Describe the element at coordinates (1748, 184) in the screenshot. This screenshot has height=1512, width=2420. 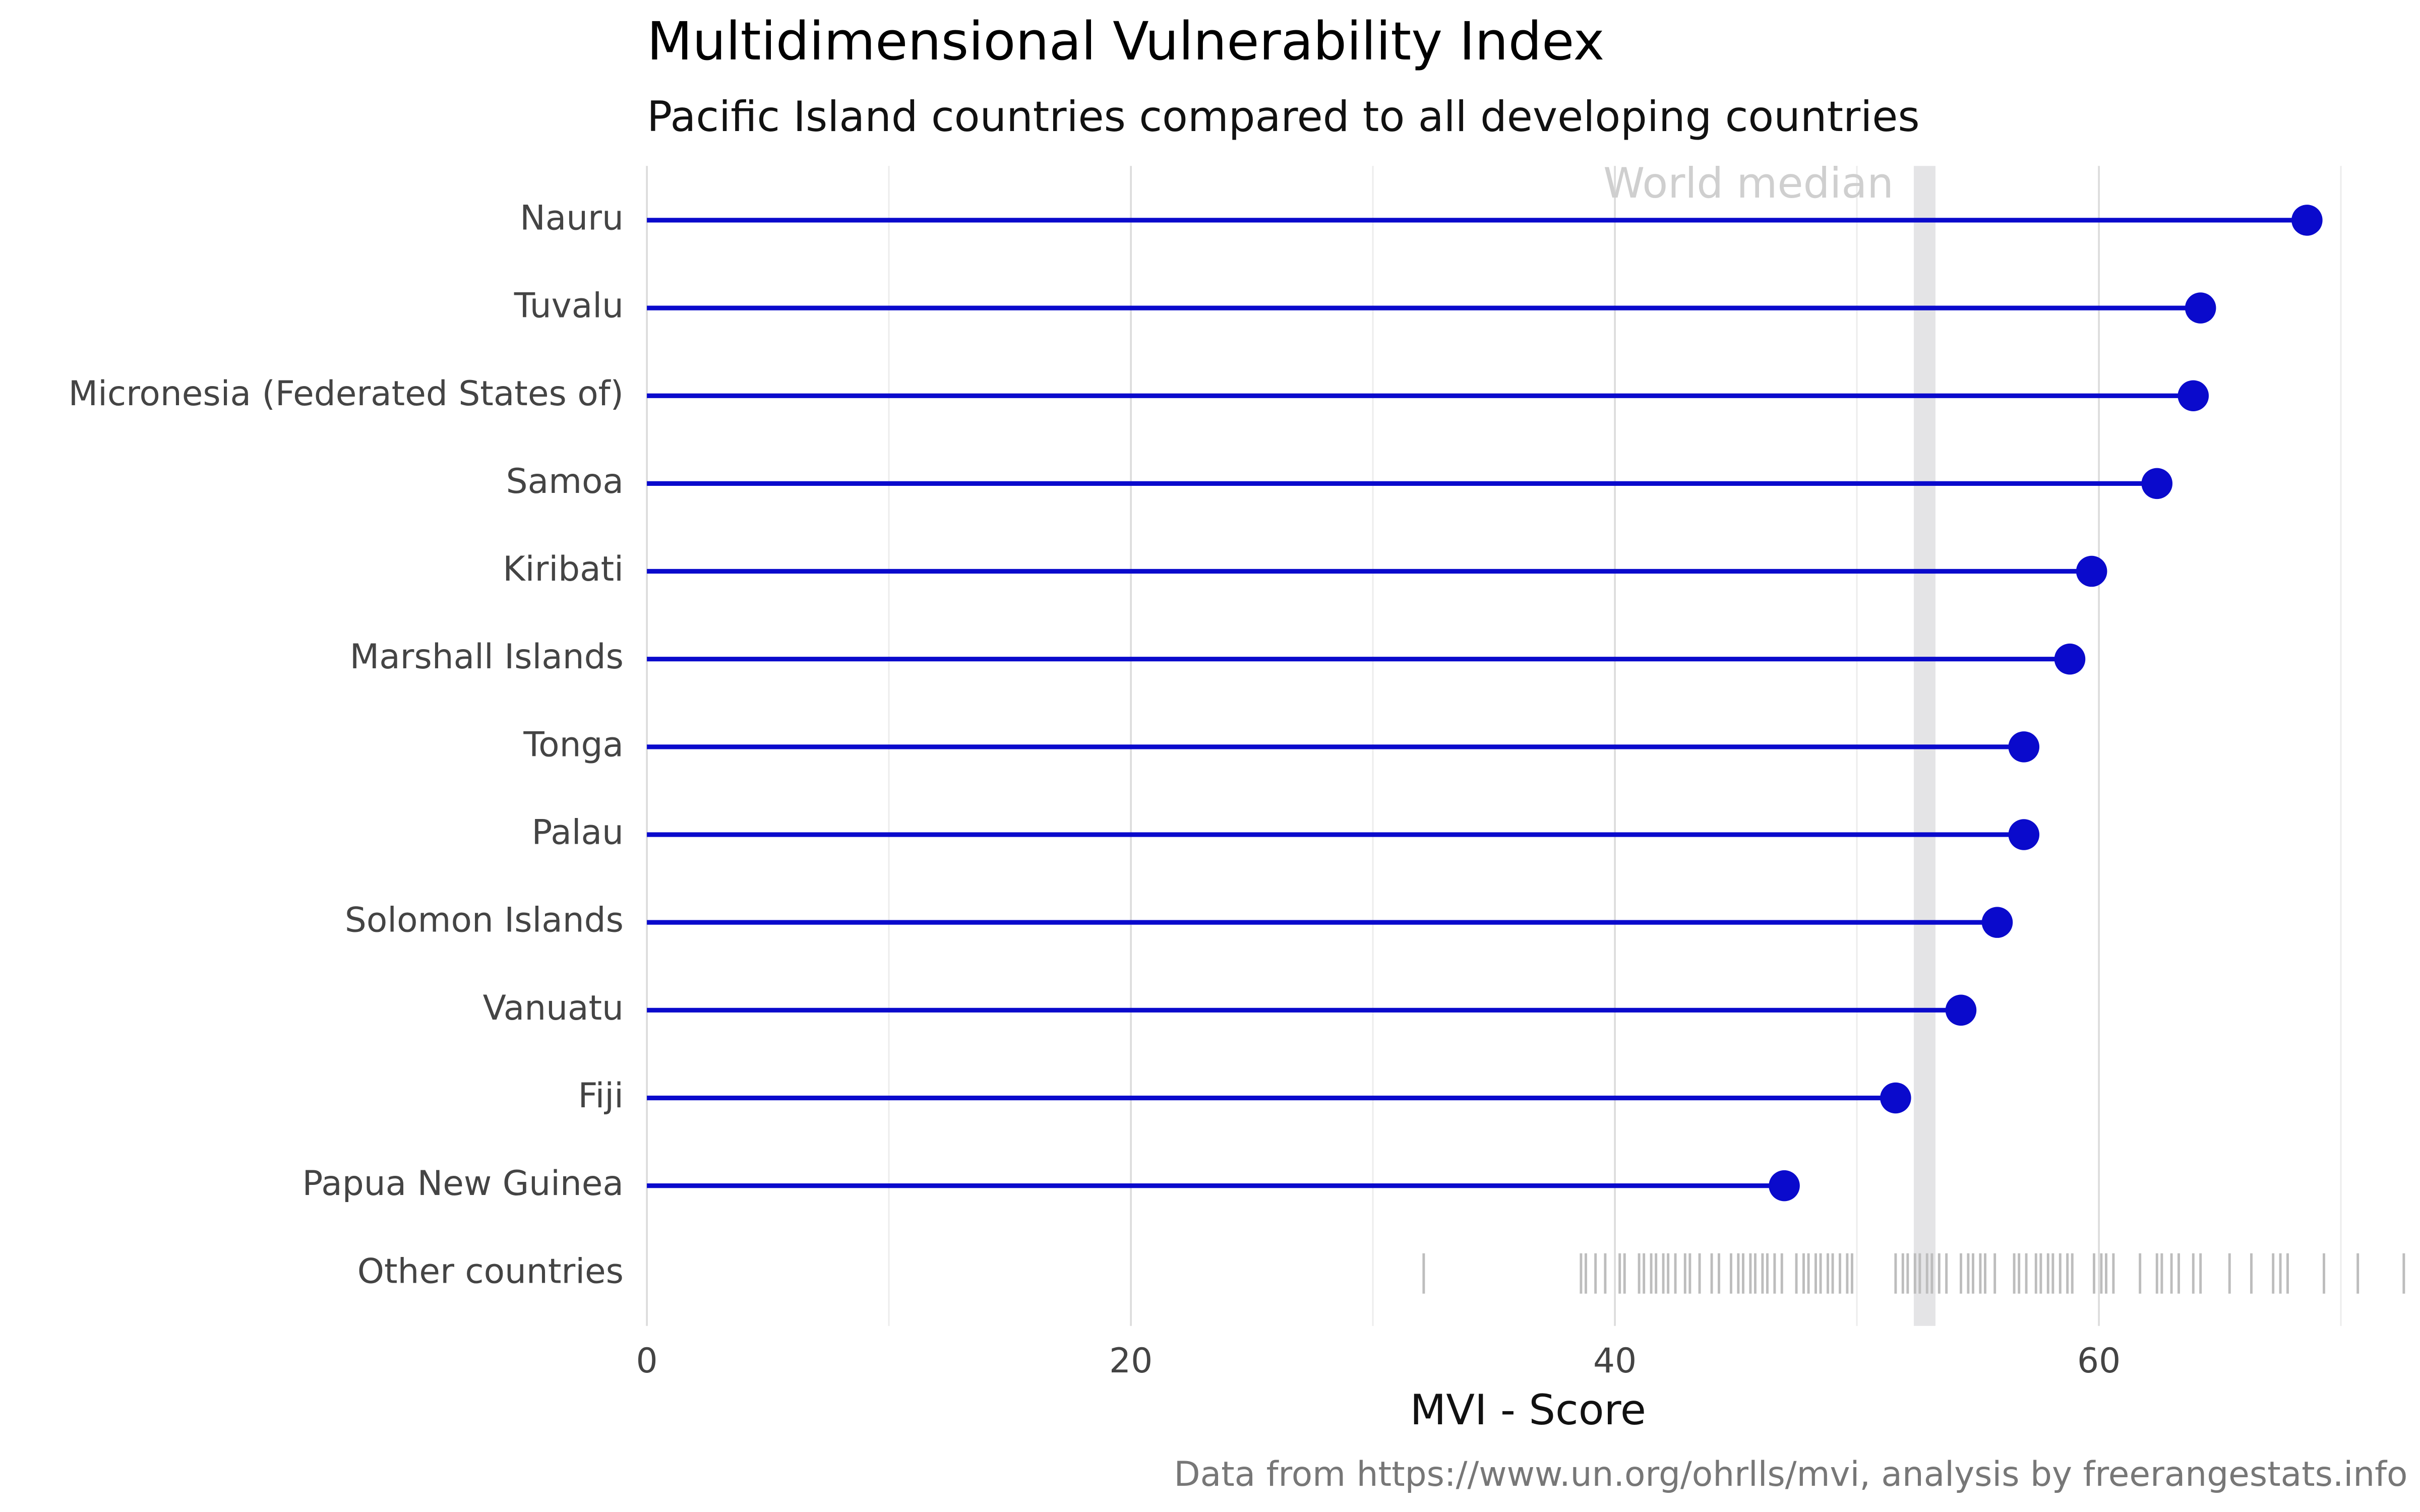
I see `median-label: World median` at that location.